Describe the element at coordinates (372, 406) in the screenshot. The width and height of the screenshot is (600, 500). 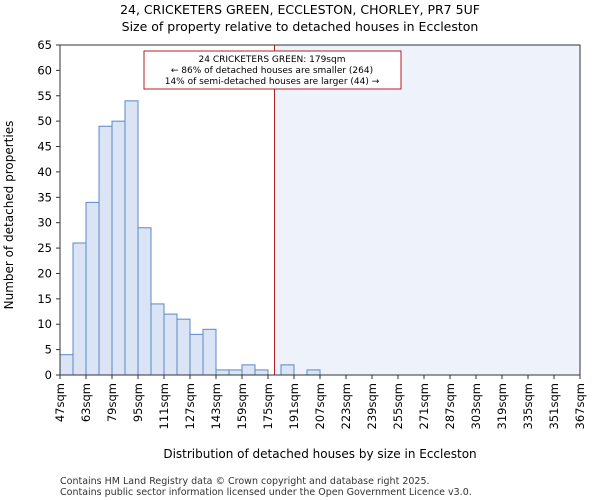
I see `x-tick-label: 239sqm` at that location.